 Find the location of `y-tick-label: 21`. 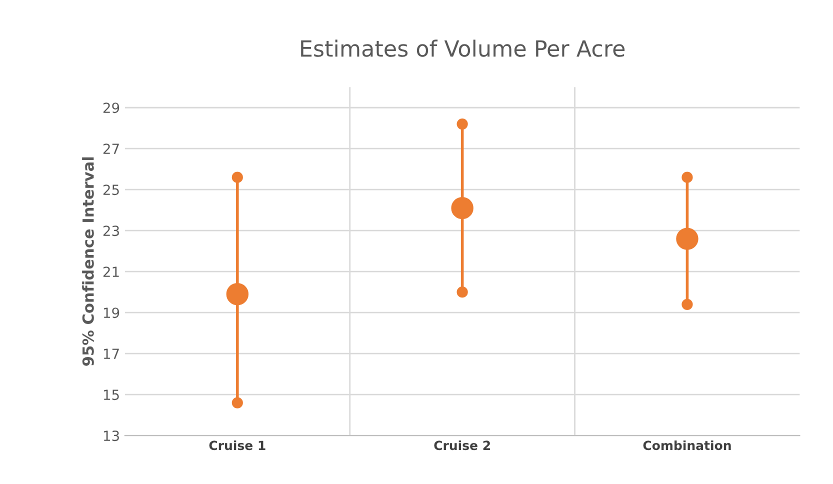

y-tick-label: 21 is located at coordinates (111, 271).